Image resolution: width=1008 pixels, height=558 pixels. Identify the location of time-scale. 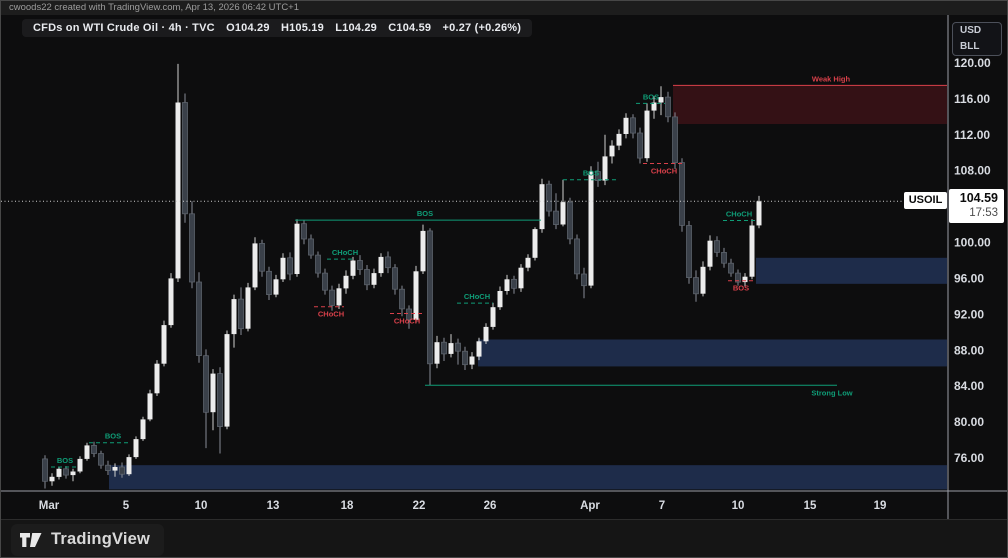
(474, 505).